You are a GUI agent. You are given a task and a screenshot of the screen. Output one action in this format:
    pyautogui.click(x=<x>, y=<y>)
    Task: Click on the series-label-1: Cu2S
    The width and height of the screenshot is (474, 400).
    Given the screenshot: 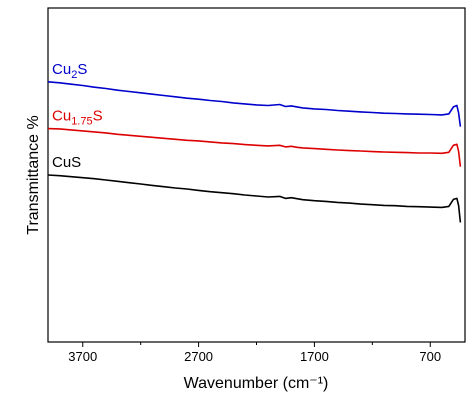 What is the action you would take?
    pyautogui.click(x=69, y=71)
    